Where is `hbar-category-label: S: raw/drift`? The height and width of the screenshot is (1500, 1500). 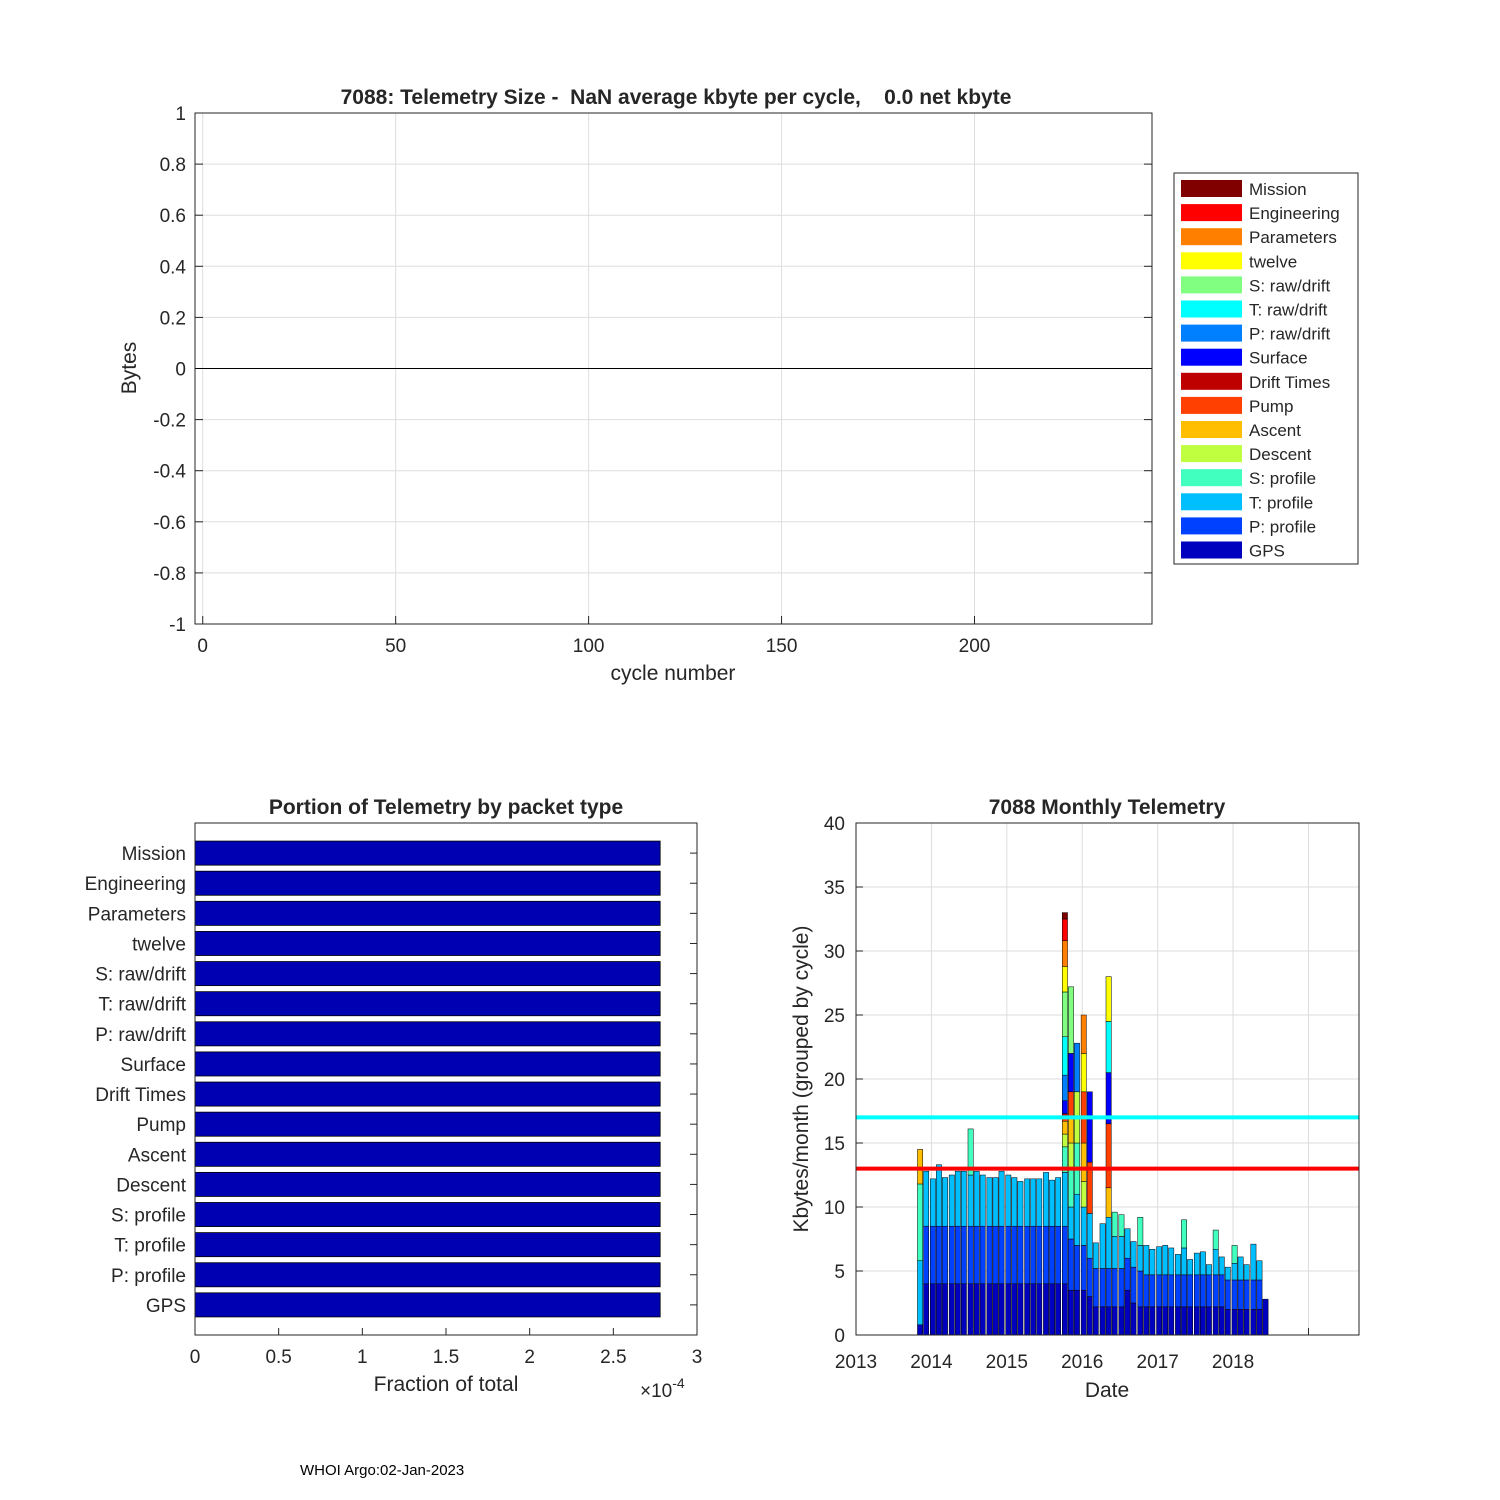
hbar-category-label: S: raw/drift is located at coordinates (141, 975).